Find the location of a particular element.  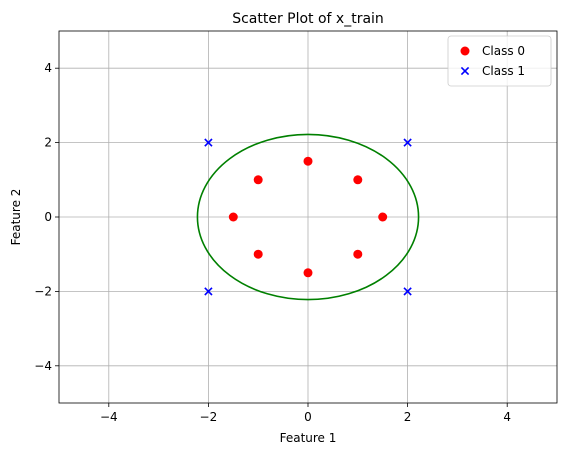

legend-box is located at coordinates (499, 61).